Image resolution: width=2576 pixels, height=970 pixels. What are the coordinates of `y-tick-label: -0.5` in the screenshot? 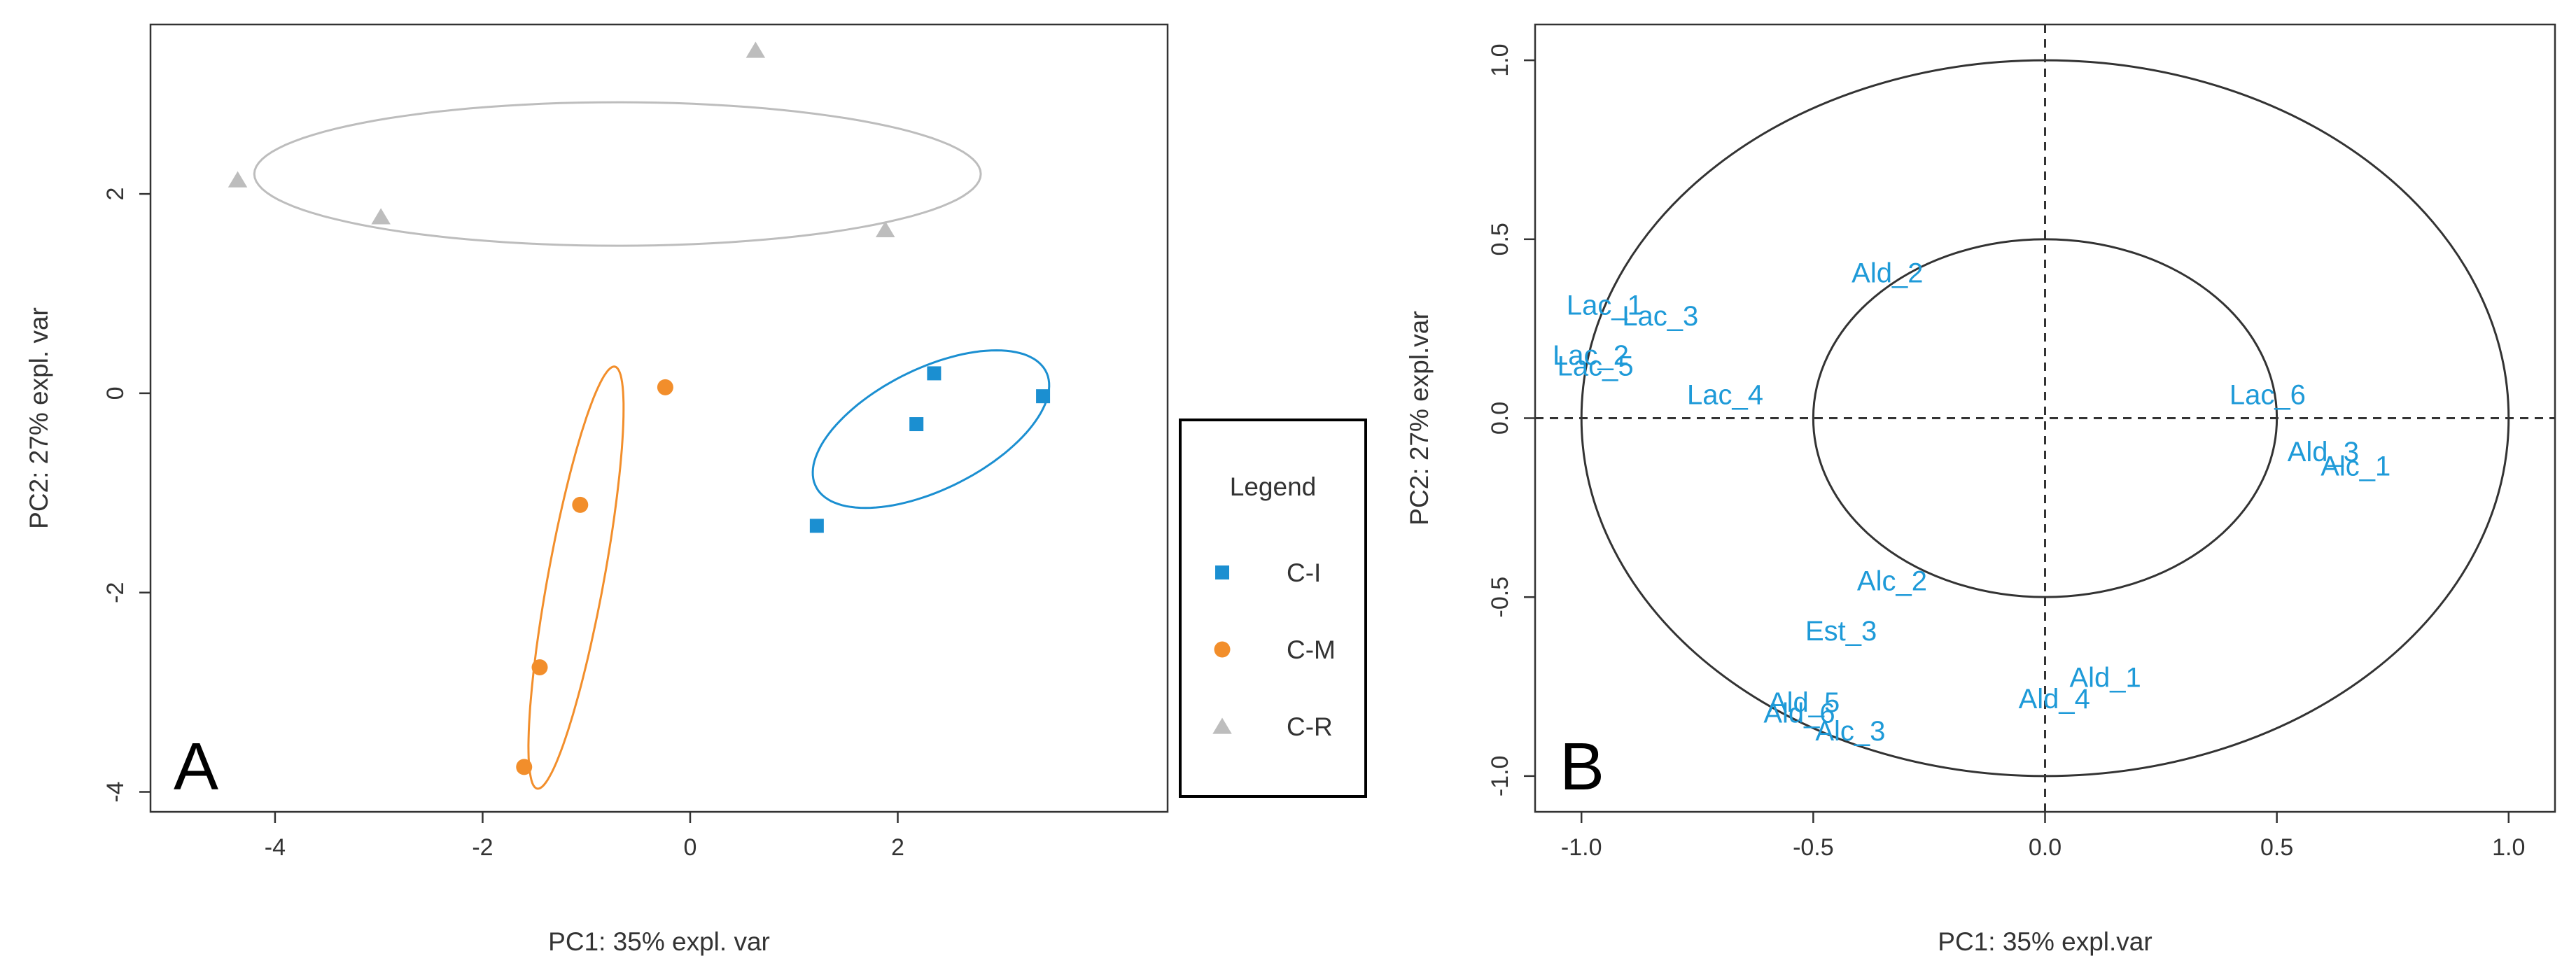 It's located at (1500, 597).